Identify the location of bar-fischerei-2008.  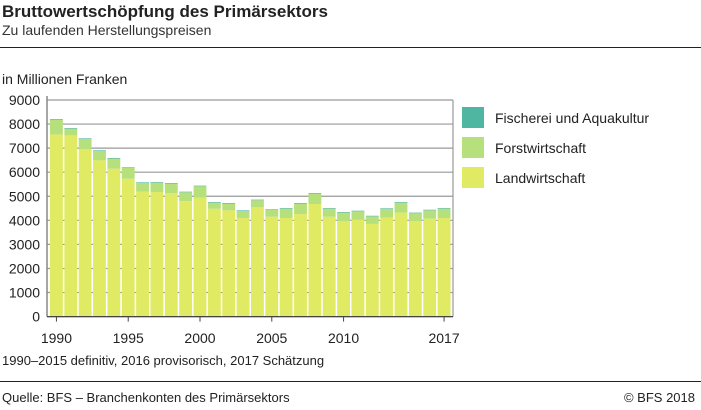
(315, 193).